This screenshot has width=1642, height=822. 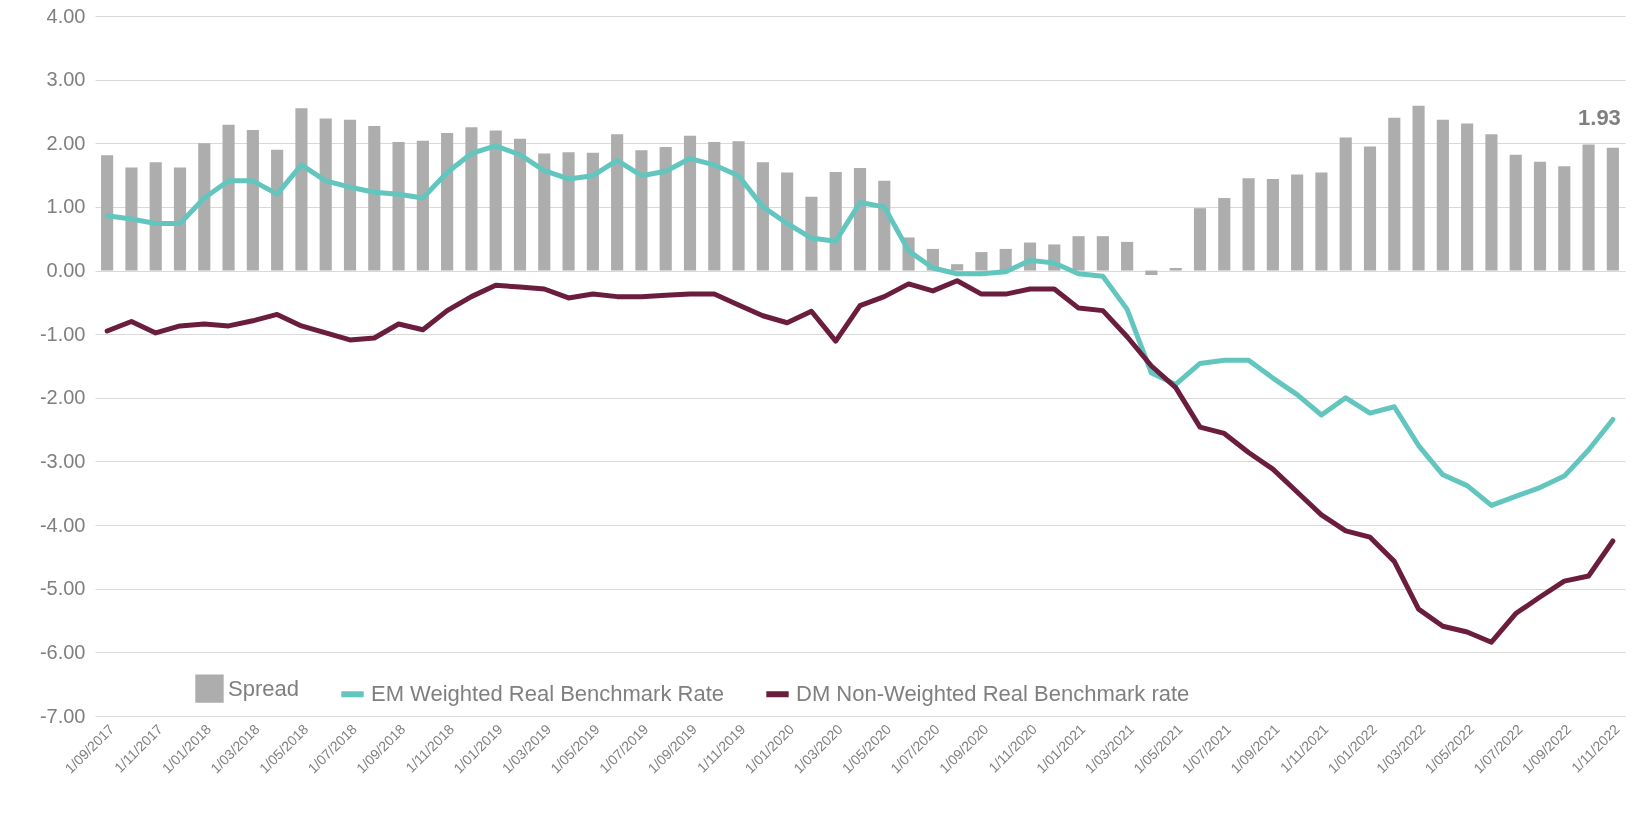 I want to click on y-tick-label: 3.00, so click(x=66, y=79).